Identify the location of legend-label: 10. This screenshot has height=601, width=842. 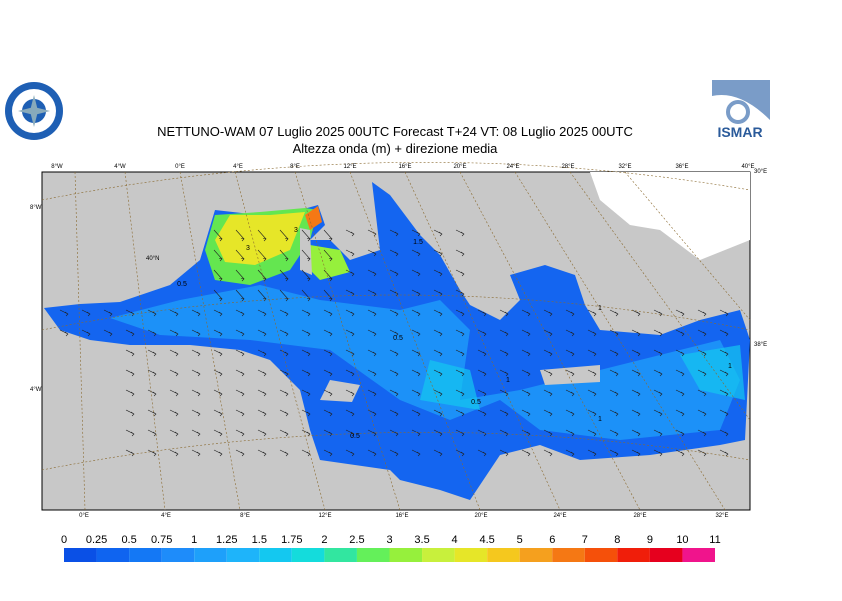
(682, 540).